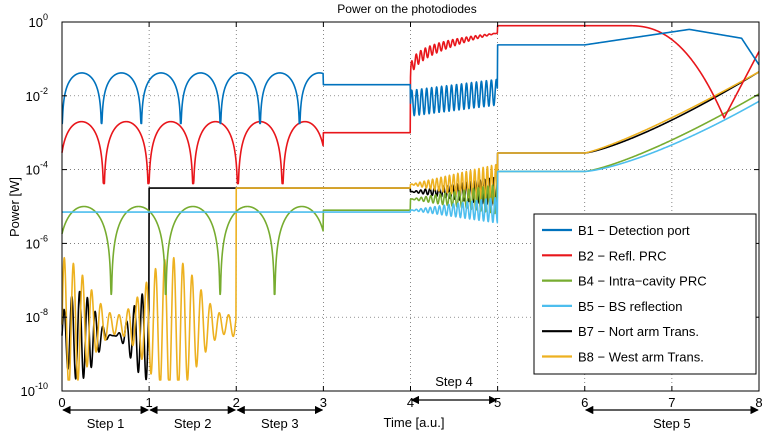 This screenshot has height=443, width=763. What do you see at coordinates (634, 230) in the screenshot?
I see `legend-label: B1 − Detection port` at bounding box center [634, 230].